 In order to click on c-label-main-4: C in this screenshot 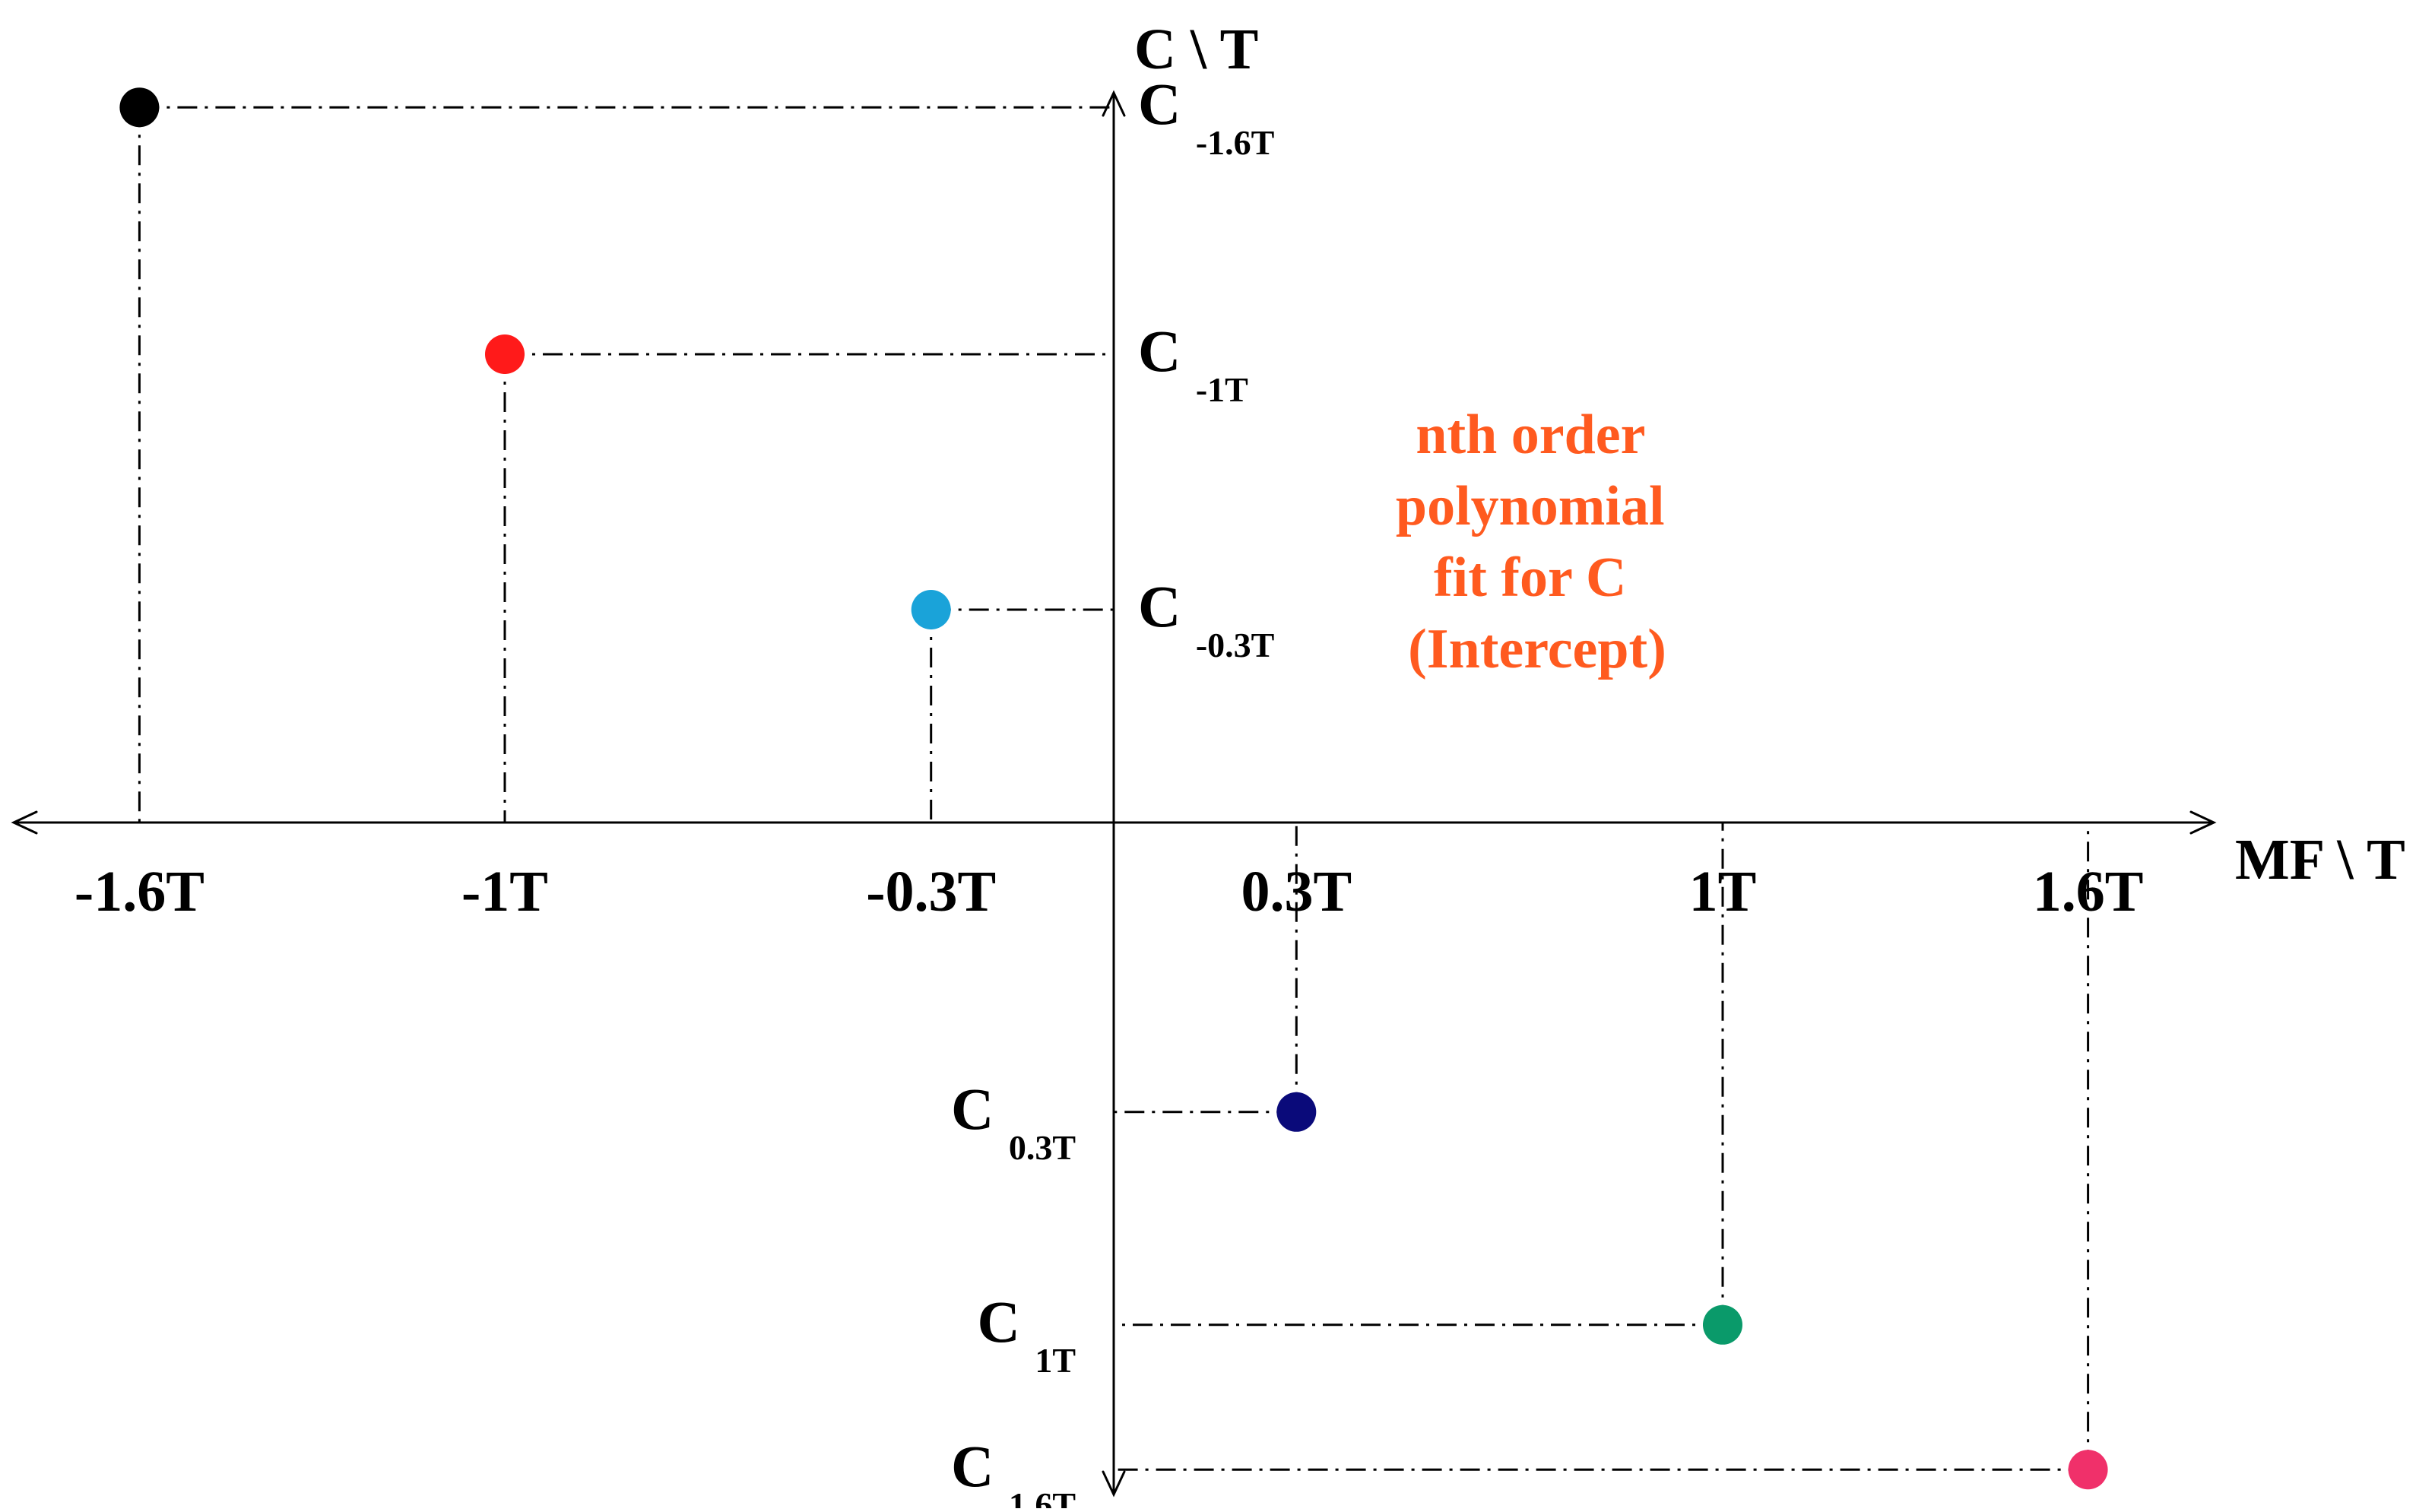, I will do `click(1006, 1322)`.